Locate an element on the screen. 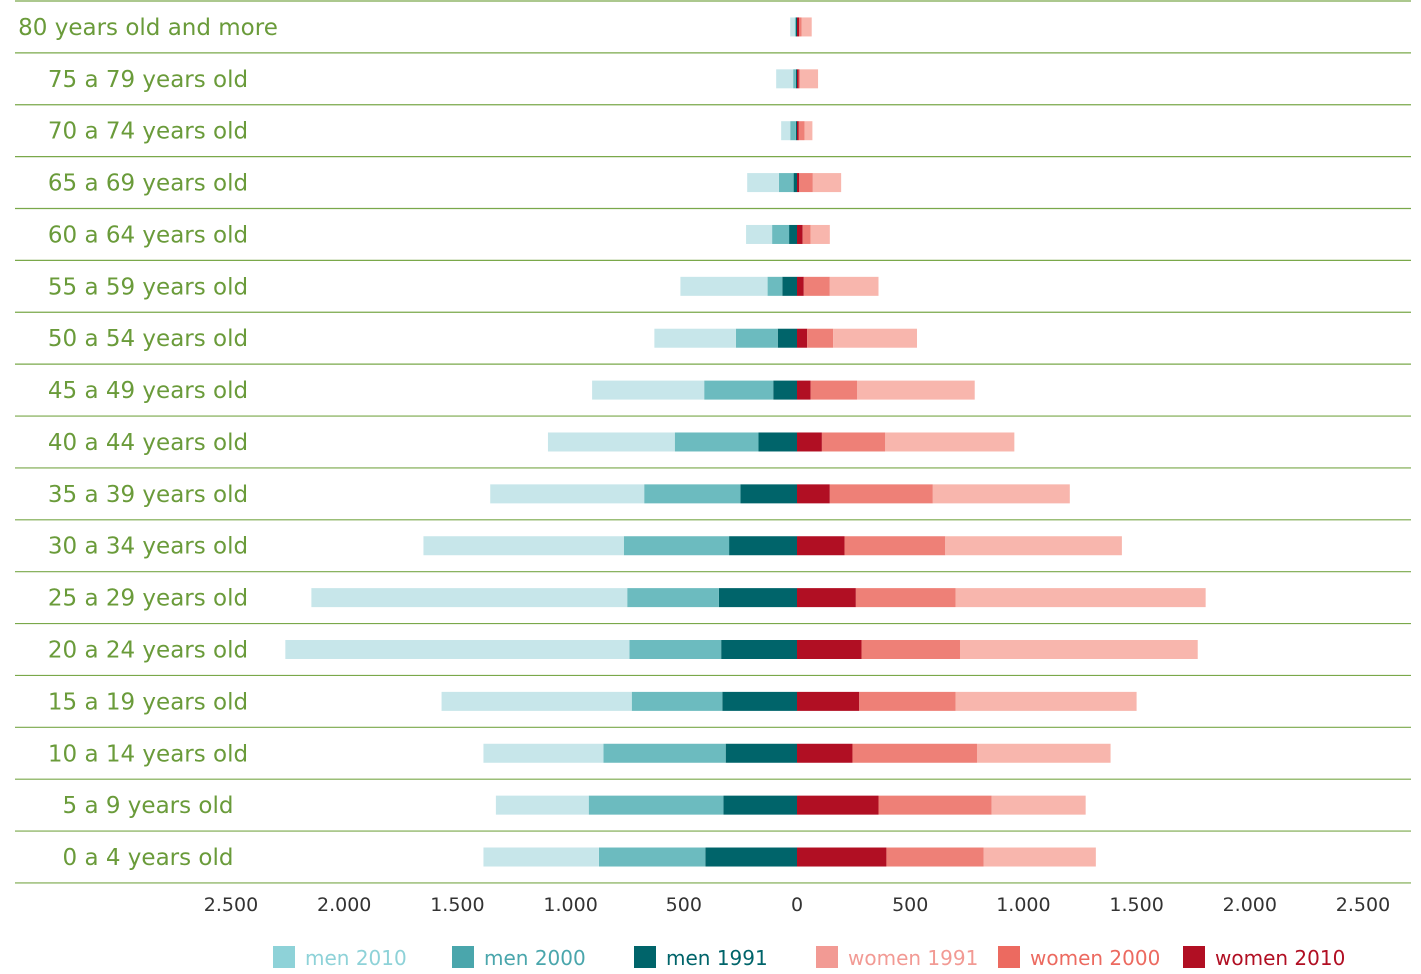 The width and height of the screenshot is (1421, 974). category-label: 55 a 59 years old is located at coordinates (148, 287).